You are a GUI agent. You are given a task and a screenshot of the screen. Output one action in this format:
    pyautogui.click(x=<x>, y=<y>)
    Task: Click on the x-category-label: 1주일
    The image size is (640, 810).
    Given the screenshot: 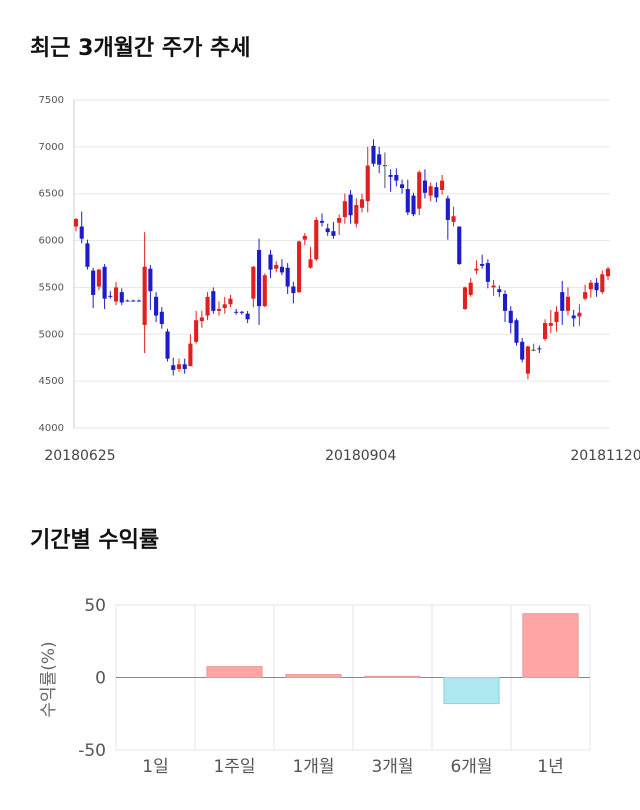 What is the action you would take?
    pyautogui.click(x=234, y=767)
    